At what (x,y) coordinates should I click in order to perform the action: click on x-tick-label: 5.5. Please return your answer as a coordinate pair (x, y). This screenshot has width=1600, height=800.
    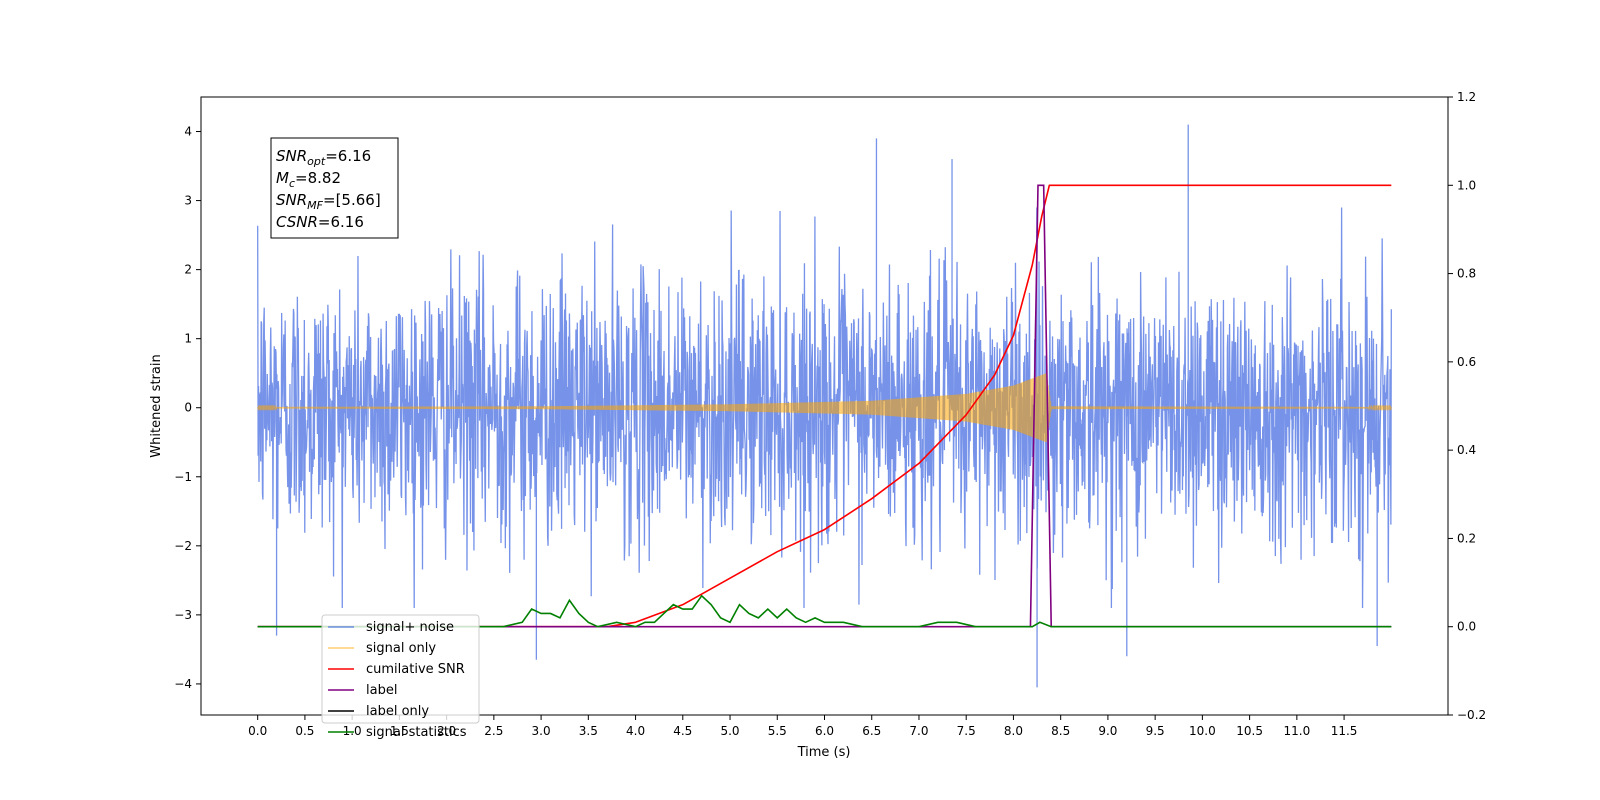
    Looking at the image, I should click on (777, 731).